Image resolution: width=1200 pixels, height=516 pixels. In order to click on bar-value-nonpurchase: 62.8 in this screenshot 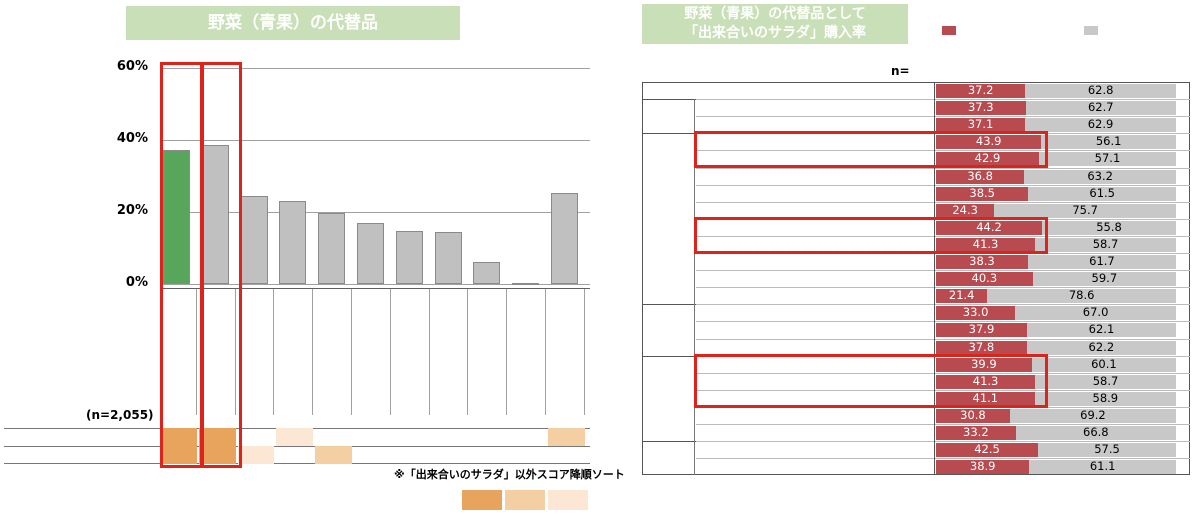, I will do `click(1100, 90)`.